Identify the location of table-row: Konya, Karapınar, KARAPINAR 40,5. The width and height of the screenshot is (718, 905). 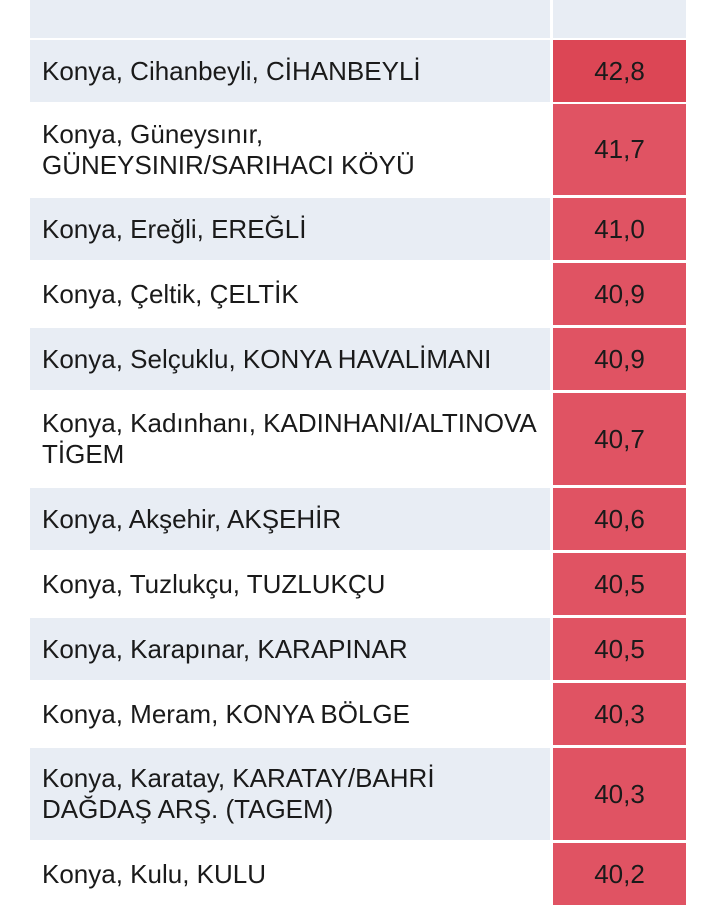
(358, 649).